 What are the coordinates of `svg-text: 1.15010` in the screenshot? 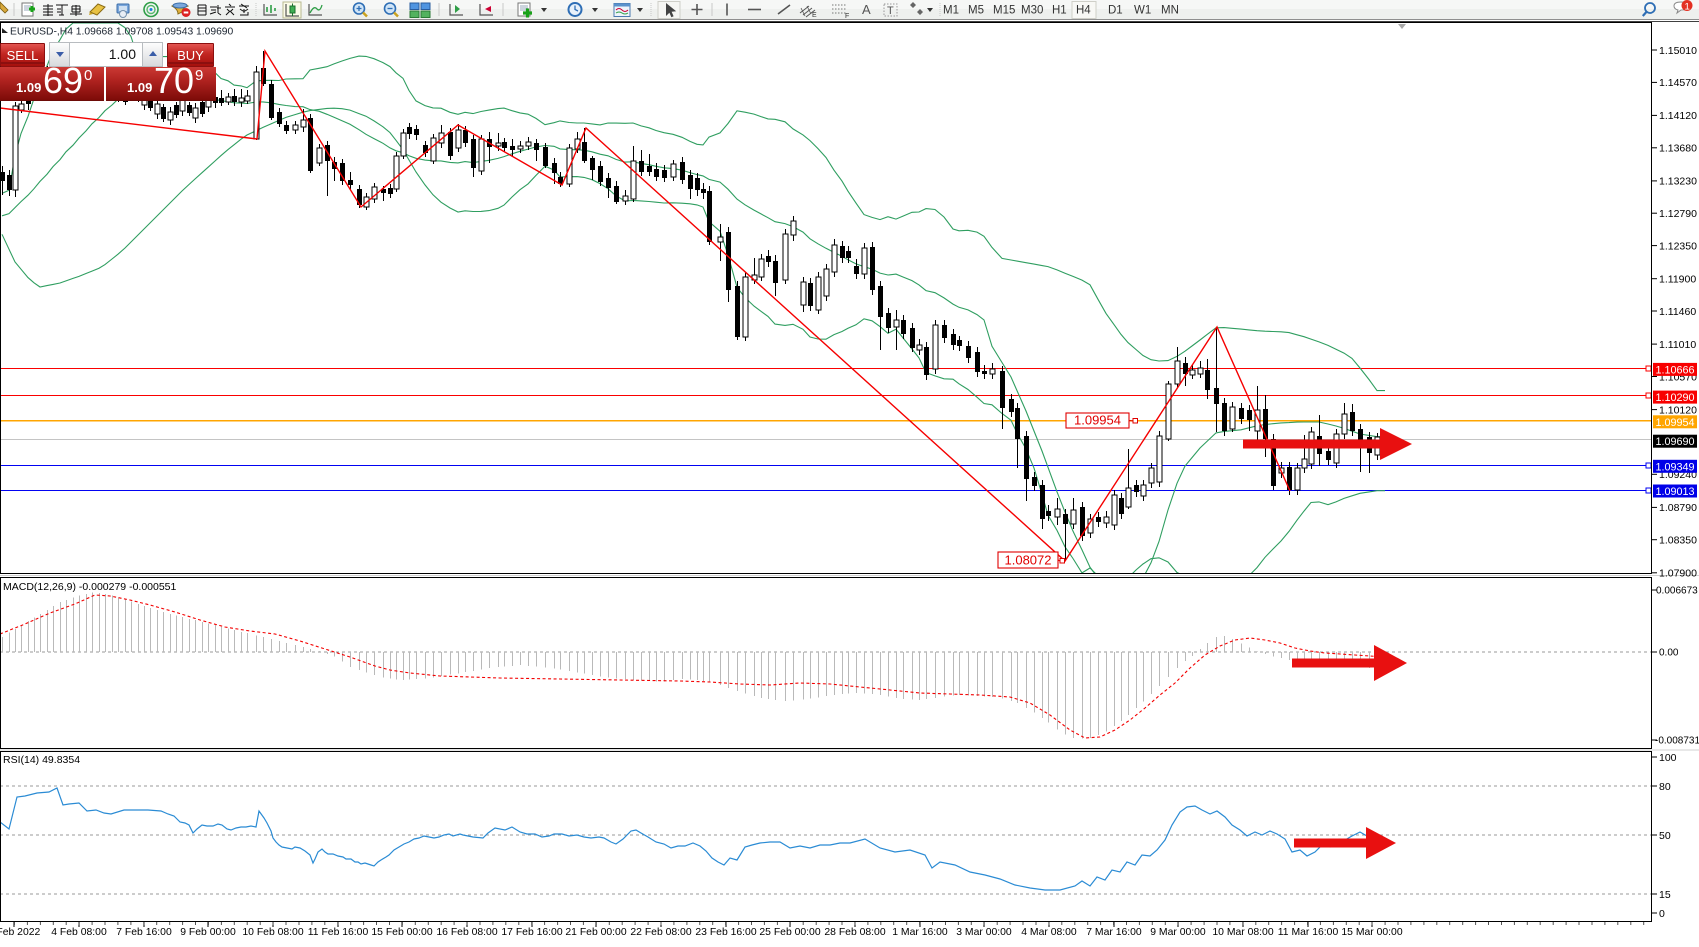 It's located at (1678, 51).